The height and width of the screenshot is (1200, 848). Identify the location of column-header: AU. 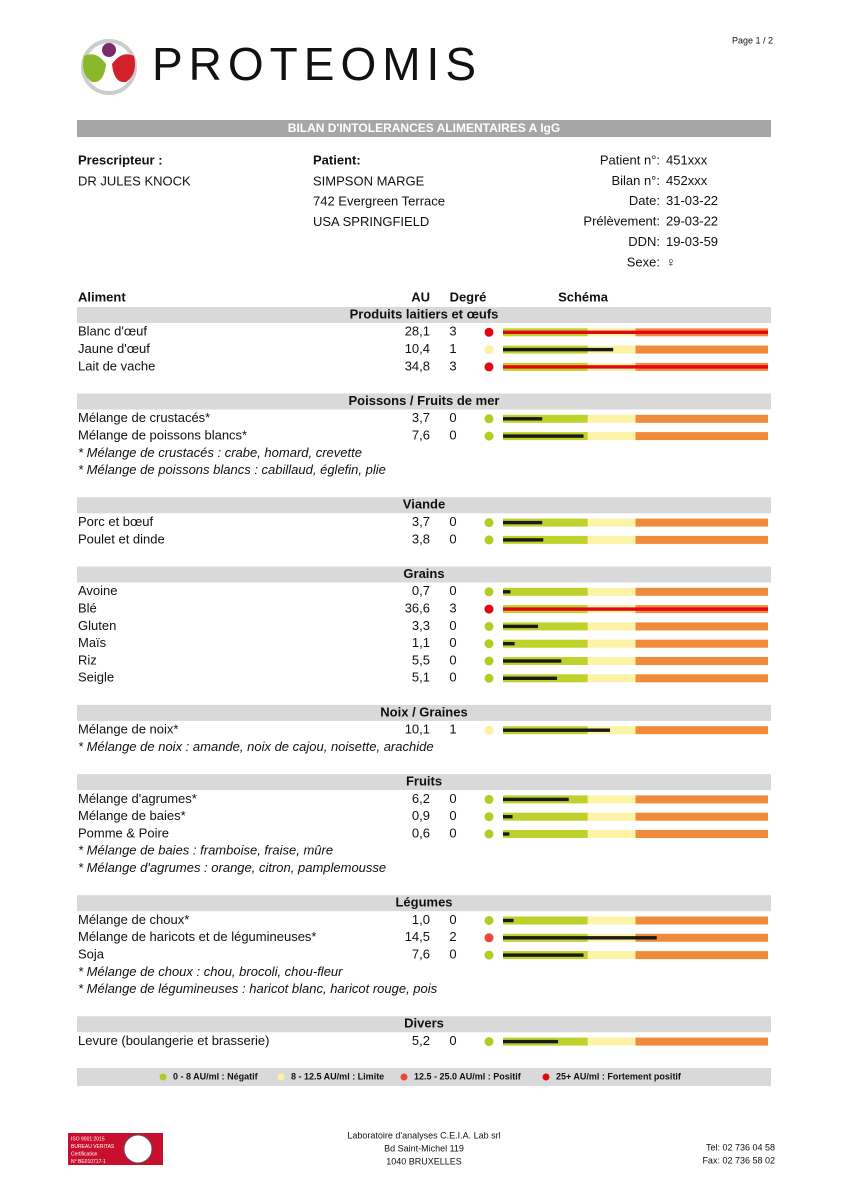
(420, 296).